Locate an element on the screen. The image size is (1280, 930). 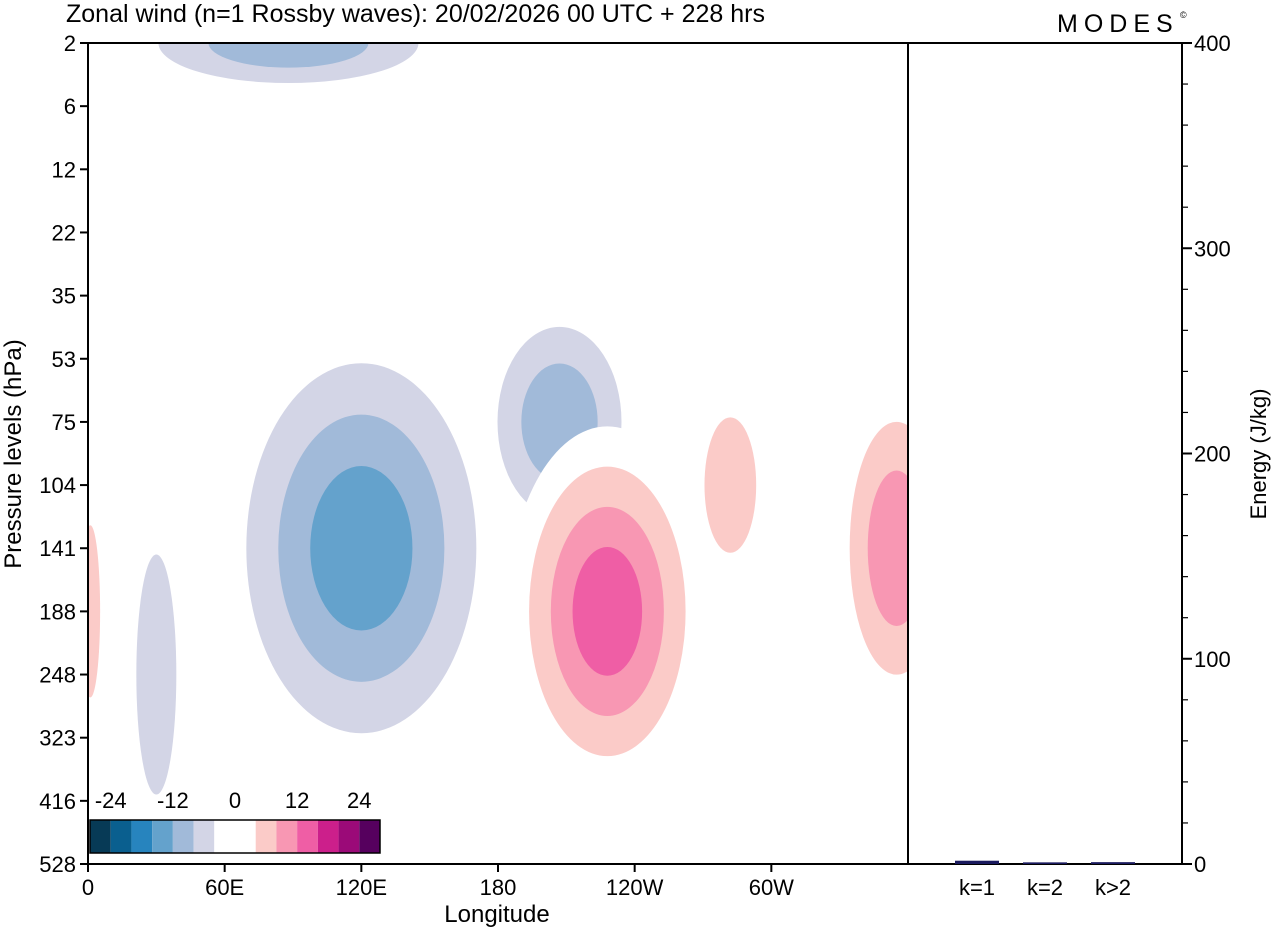
logo: MODES © is located at coordinates (1122, 24).